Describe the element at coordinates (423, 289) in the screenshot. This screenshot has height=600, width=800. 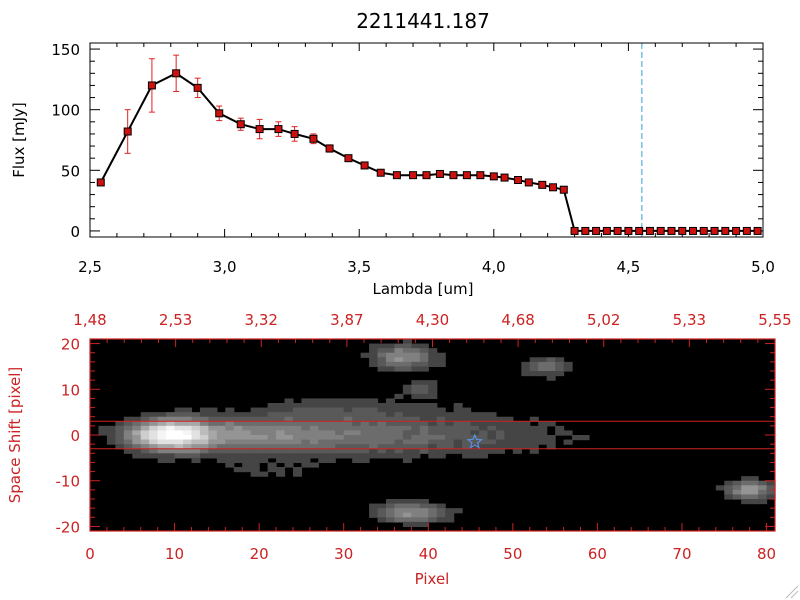
I see `spectrum-x-label: Lambda [um]` at that location.